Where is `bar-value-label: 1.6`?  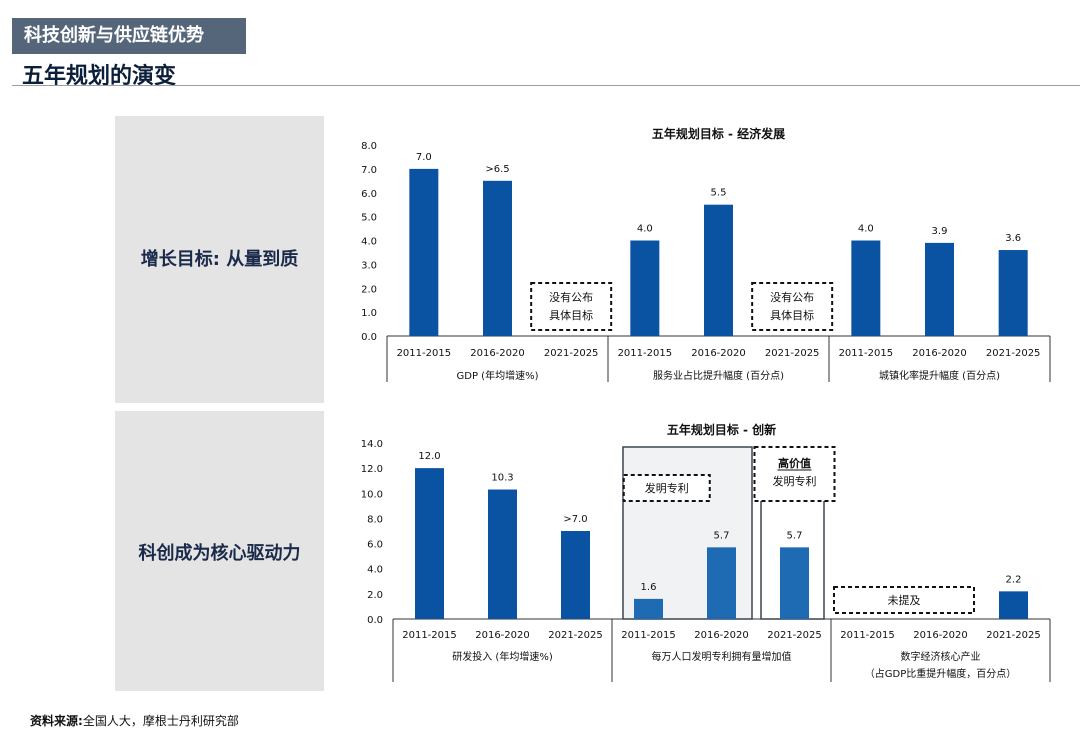 bar-value-label: 1.6 is located at coordinates (649, 587).